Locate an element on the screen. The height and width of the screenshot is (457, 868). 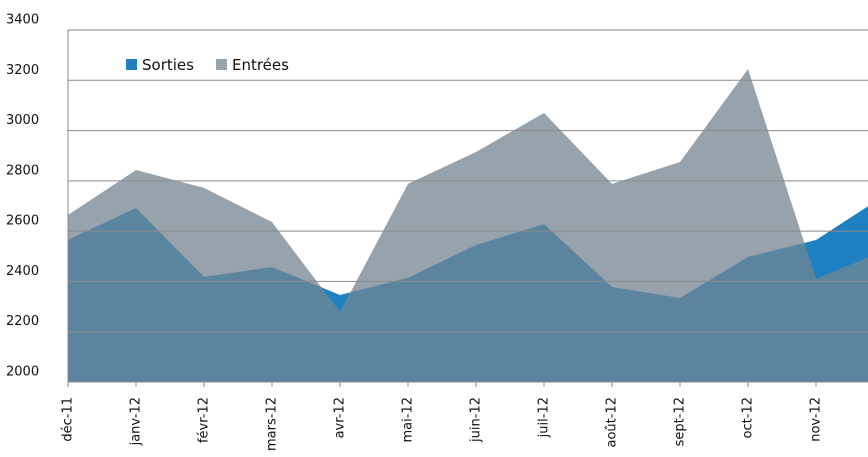
x-tick-label: mars-12 is located at coordinates (272, 424).